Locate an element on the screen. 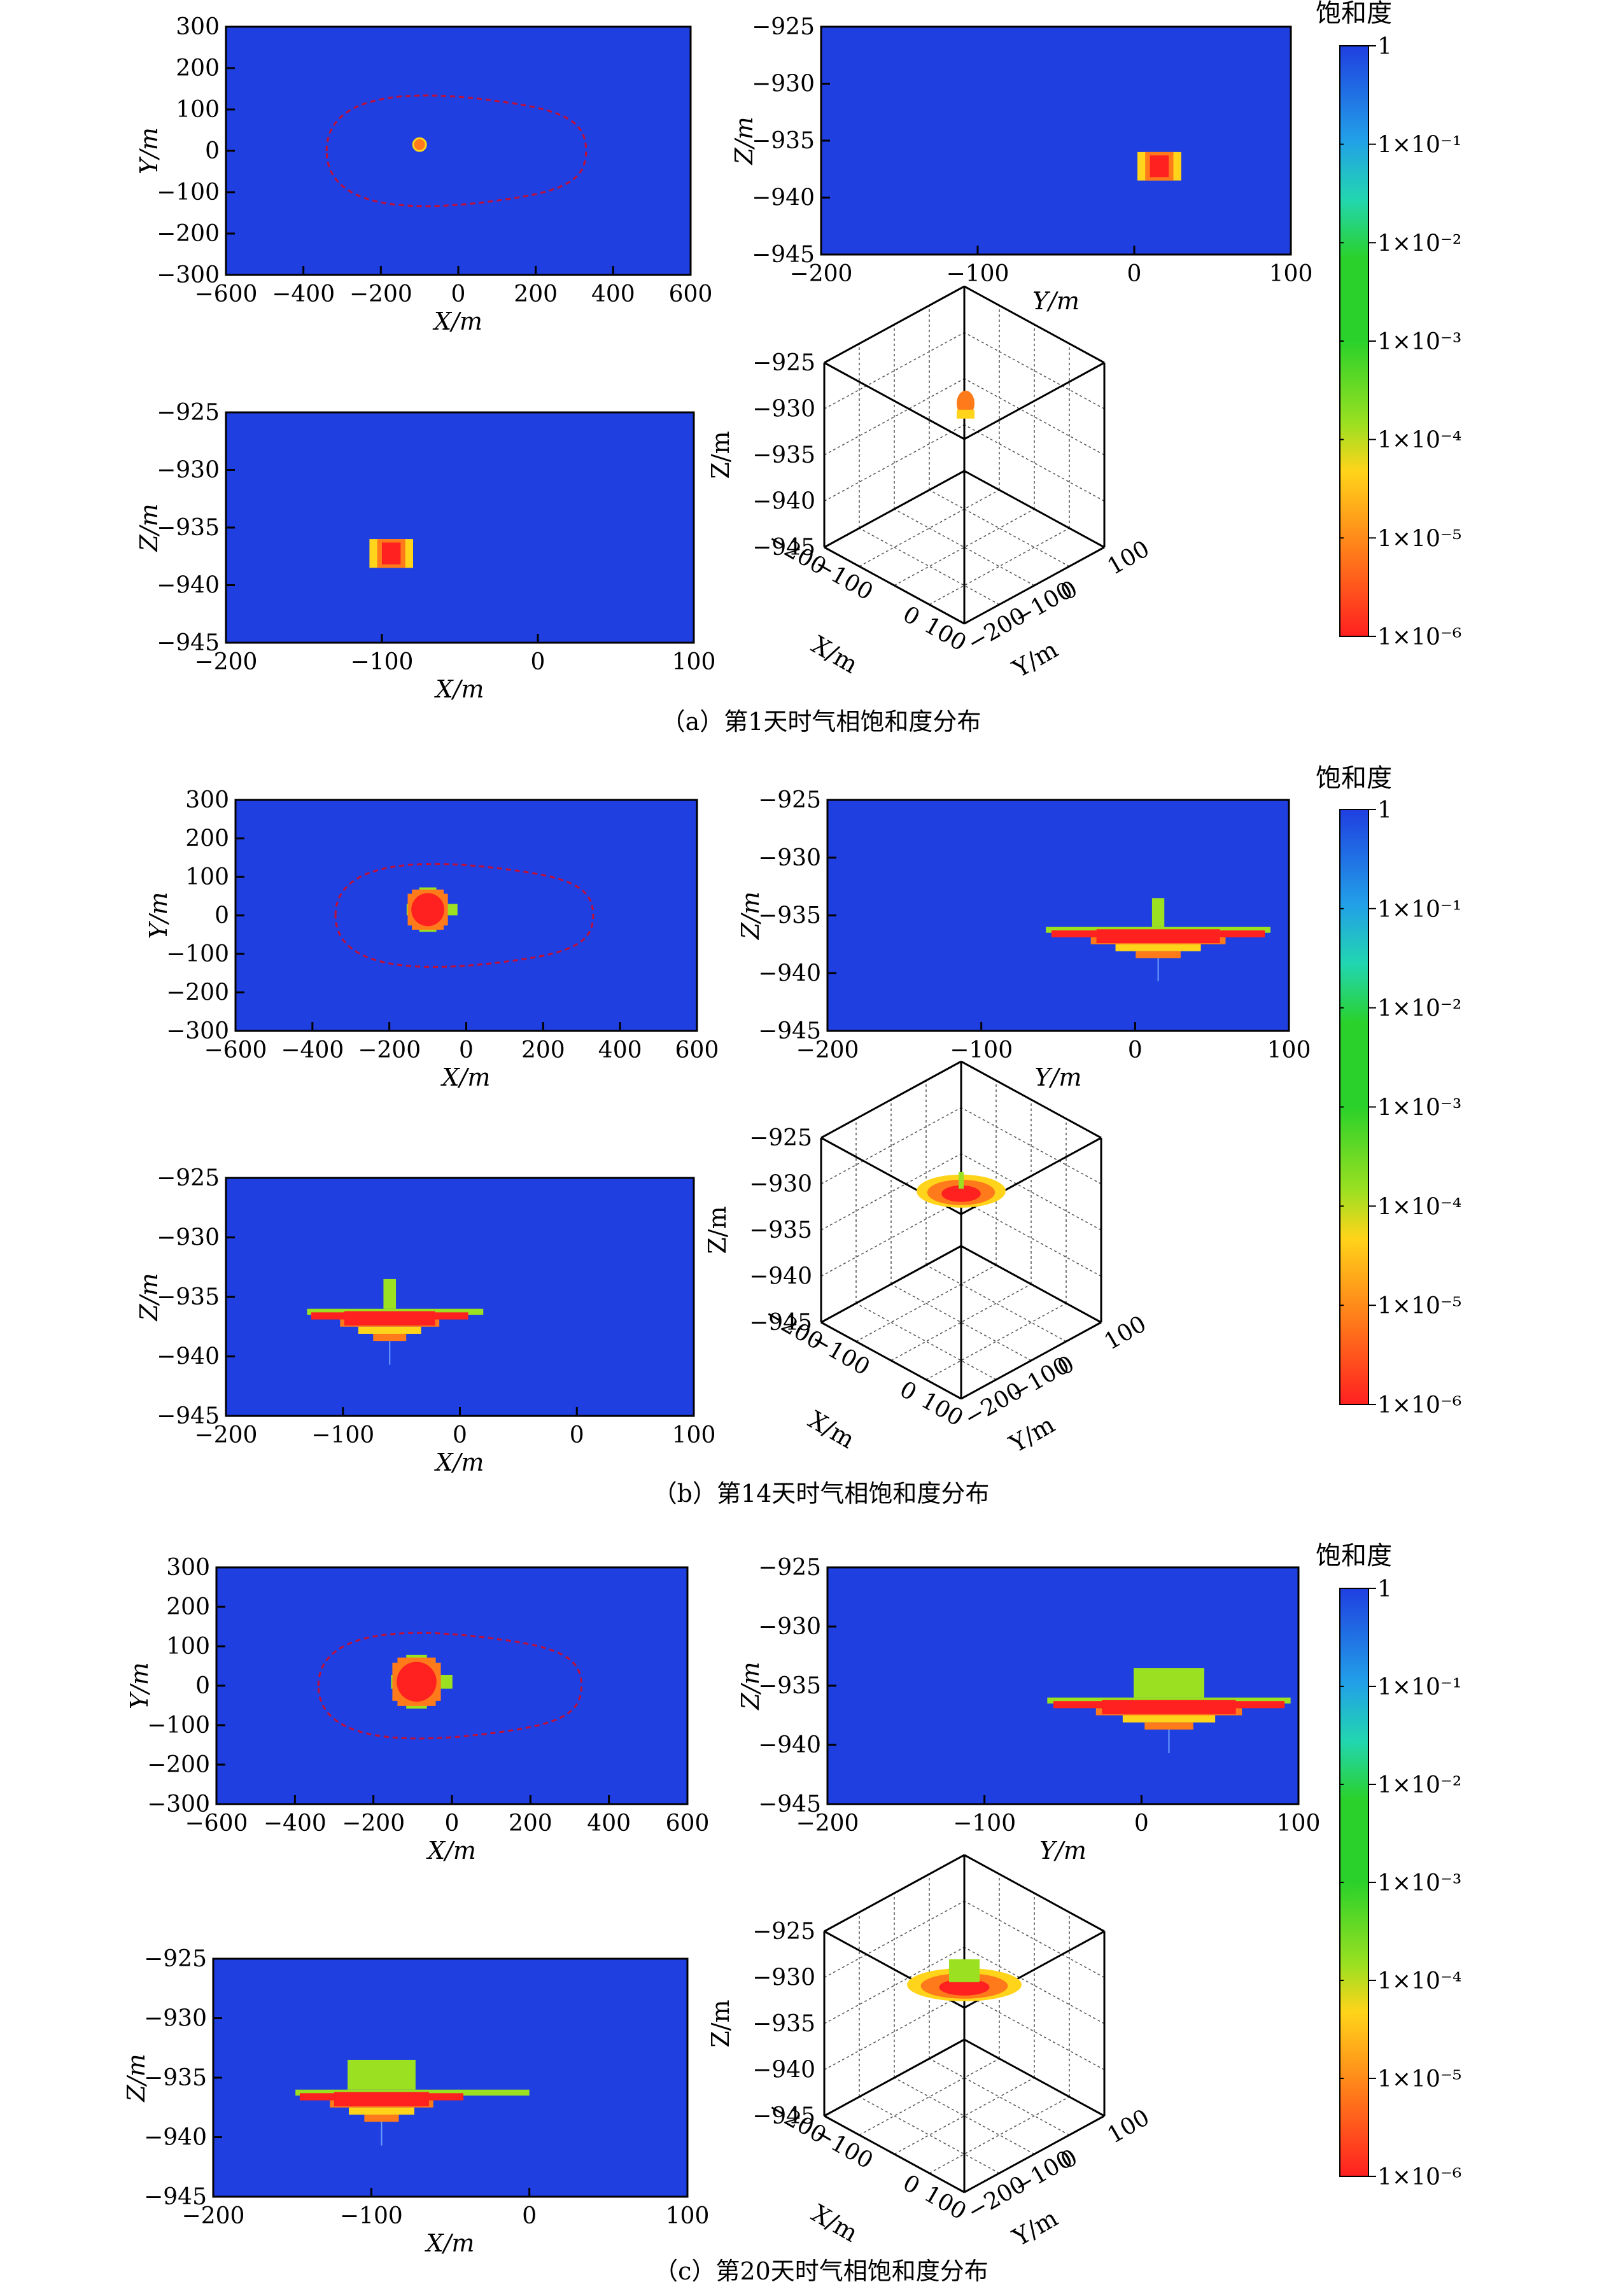 The height and width of the screenshot is (2296, 1604). plan-xy-xlabel: X/m is located at coordinates (465, 1077).